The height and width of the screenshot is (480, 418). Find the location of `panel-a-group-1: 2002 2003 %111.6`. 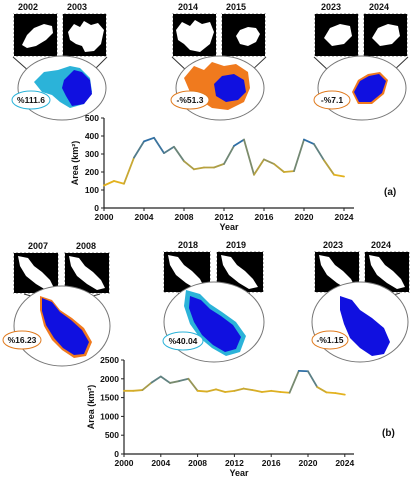

panel-a-group-1: 2002 2003 %111.6 is located at coordinates (59, 61).